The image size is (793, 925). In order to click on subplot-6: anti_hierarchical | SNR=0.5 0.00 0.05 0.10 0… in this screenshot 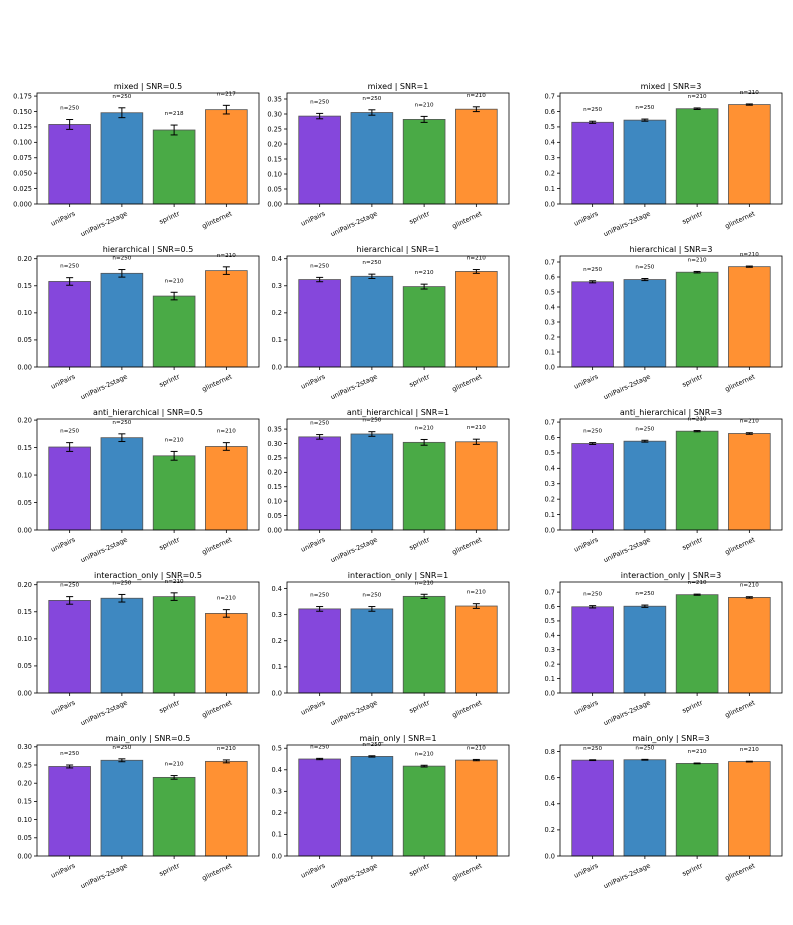, I will do `click(138, 486)`.